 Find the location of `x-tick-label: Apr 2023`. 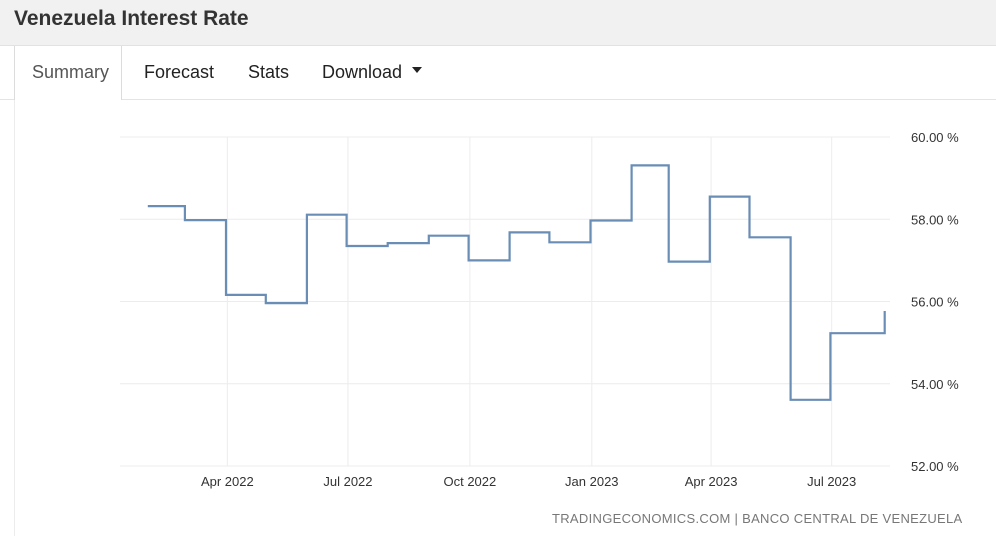

x-tick-label: Apr 2023 is located at coordinates (711, 481).